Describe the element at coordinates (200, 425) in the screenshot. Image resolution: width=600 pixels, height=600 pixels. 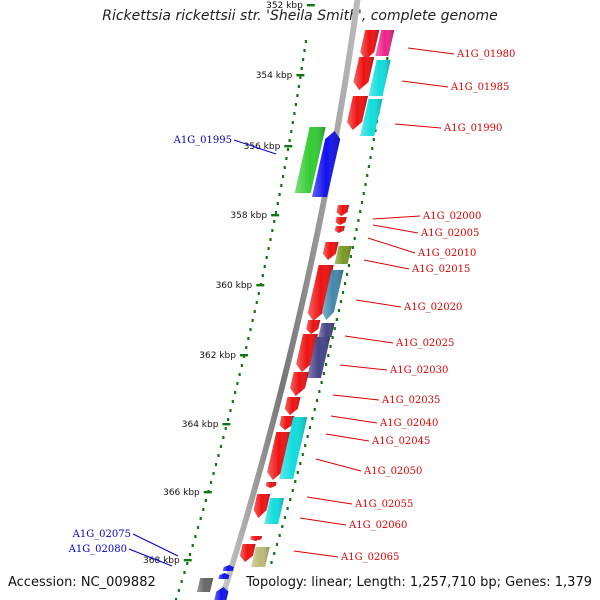
I see `scale-tick-label: 364 kbp` at that location.